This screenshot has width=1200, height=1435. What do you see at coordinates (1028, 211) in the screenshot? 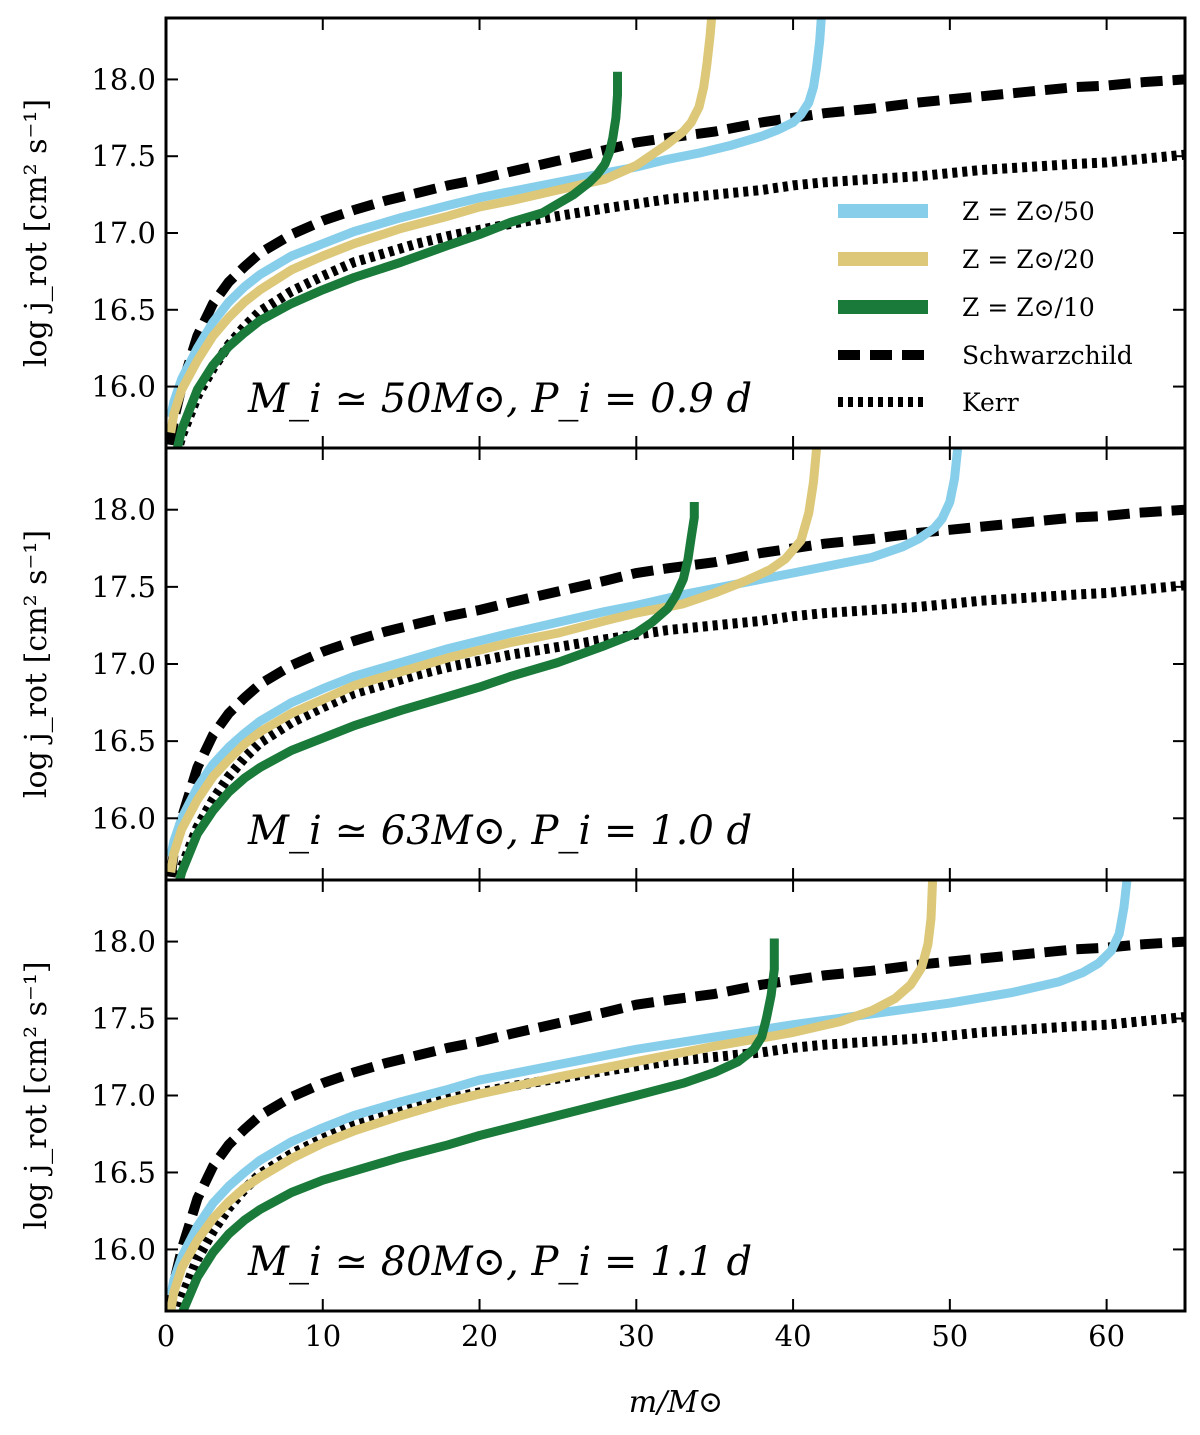
I see `legend-label-z50: Z = Z⊙/50` at bounding box center [1028, 211].